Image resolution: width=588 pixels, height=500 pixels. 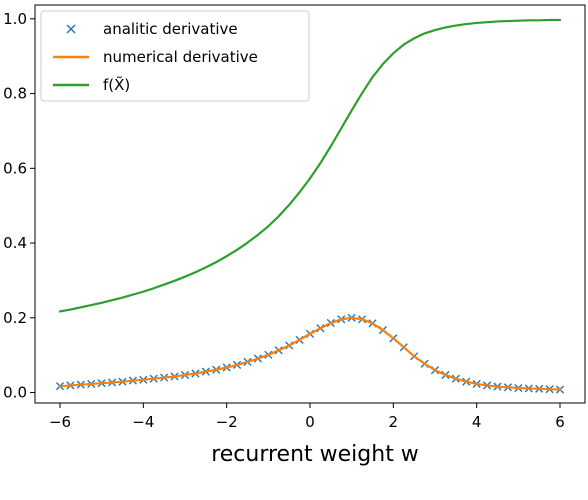 What do you see at coordinates (180, 57) in the screenshot?
I see `legend-label: numerical derivative` at bounding box center [180, 57].